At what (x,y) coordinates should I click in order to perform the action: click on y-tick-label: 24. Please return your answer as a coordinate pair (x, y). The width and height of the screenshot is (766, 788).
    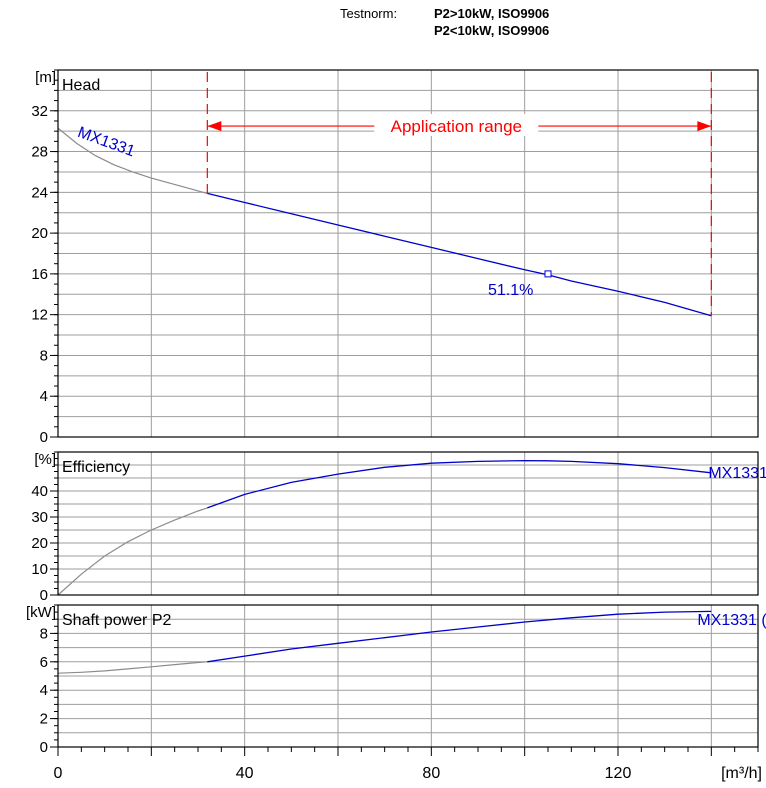
    Looking at the image, I should click on (39, 192).